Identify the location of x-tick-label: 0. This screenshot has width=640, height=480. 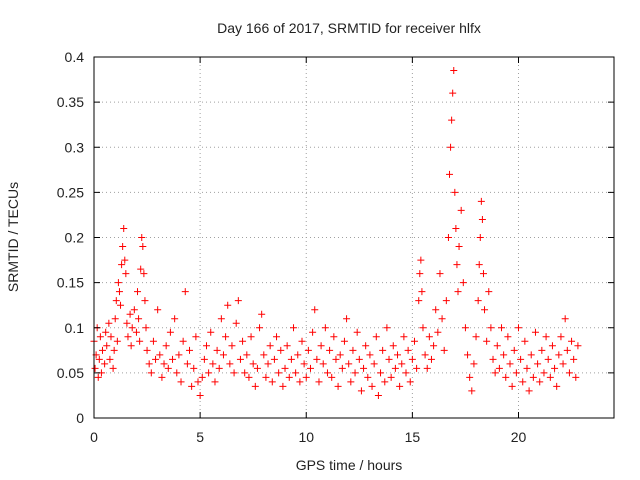
(94, 437).